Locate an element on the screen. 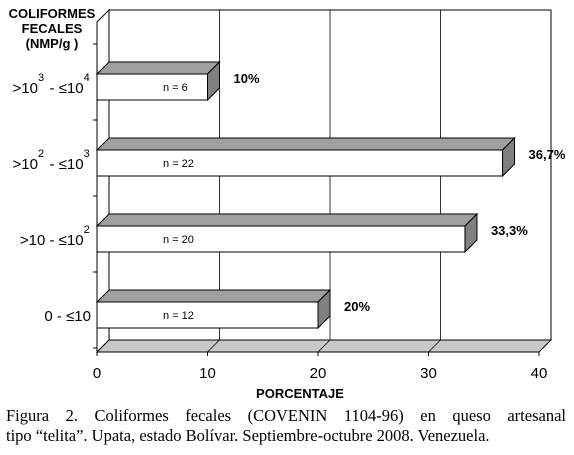 The image size is (574, 455). bar-n-label: n = 12 is located at coordinates (178, 316).